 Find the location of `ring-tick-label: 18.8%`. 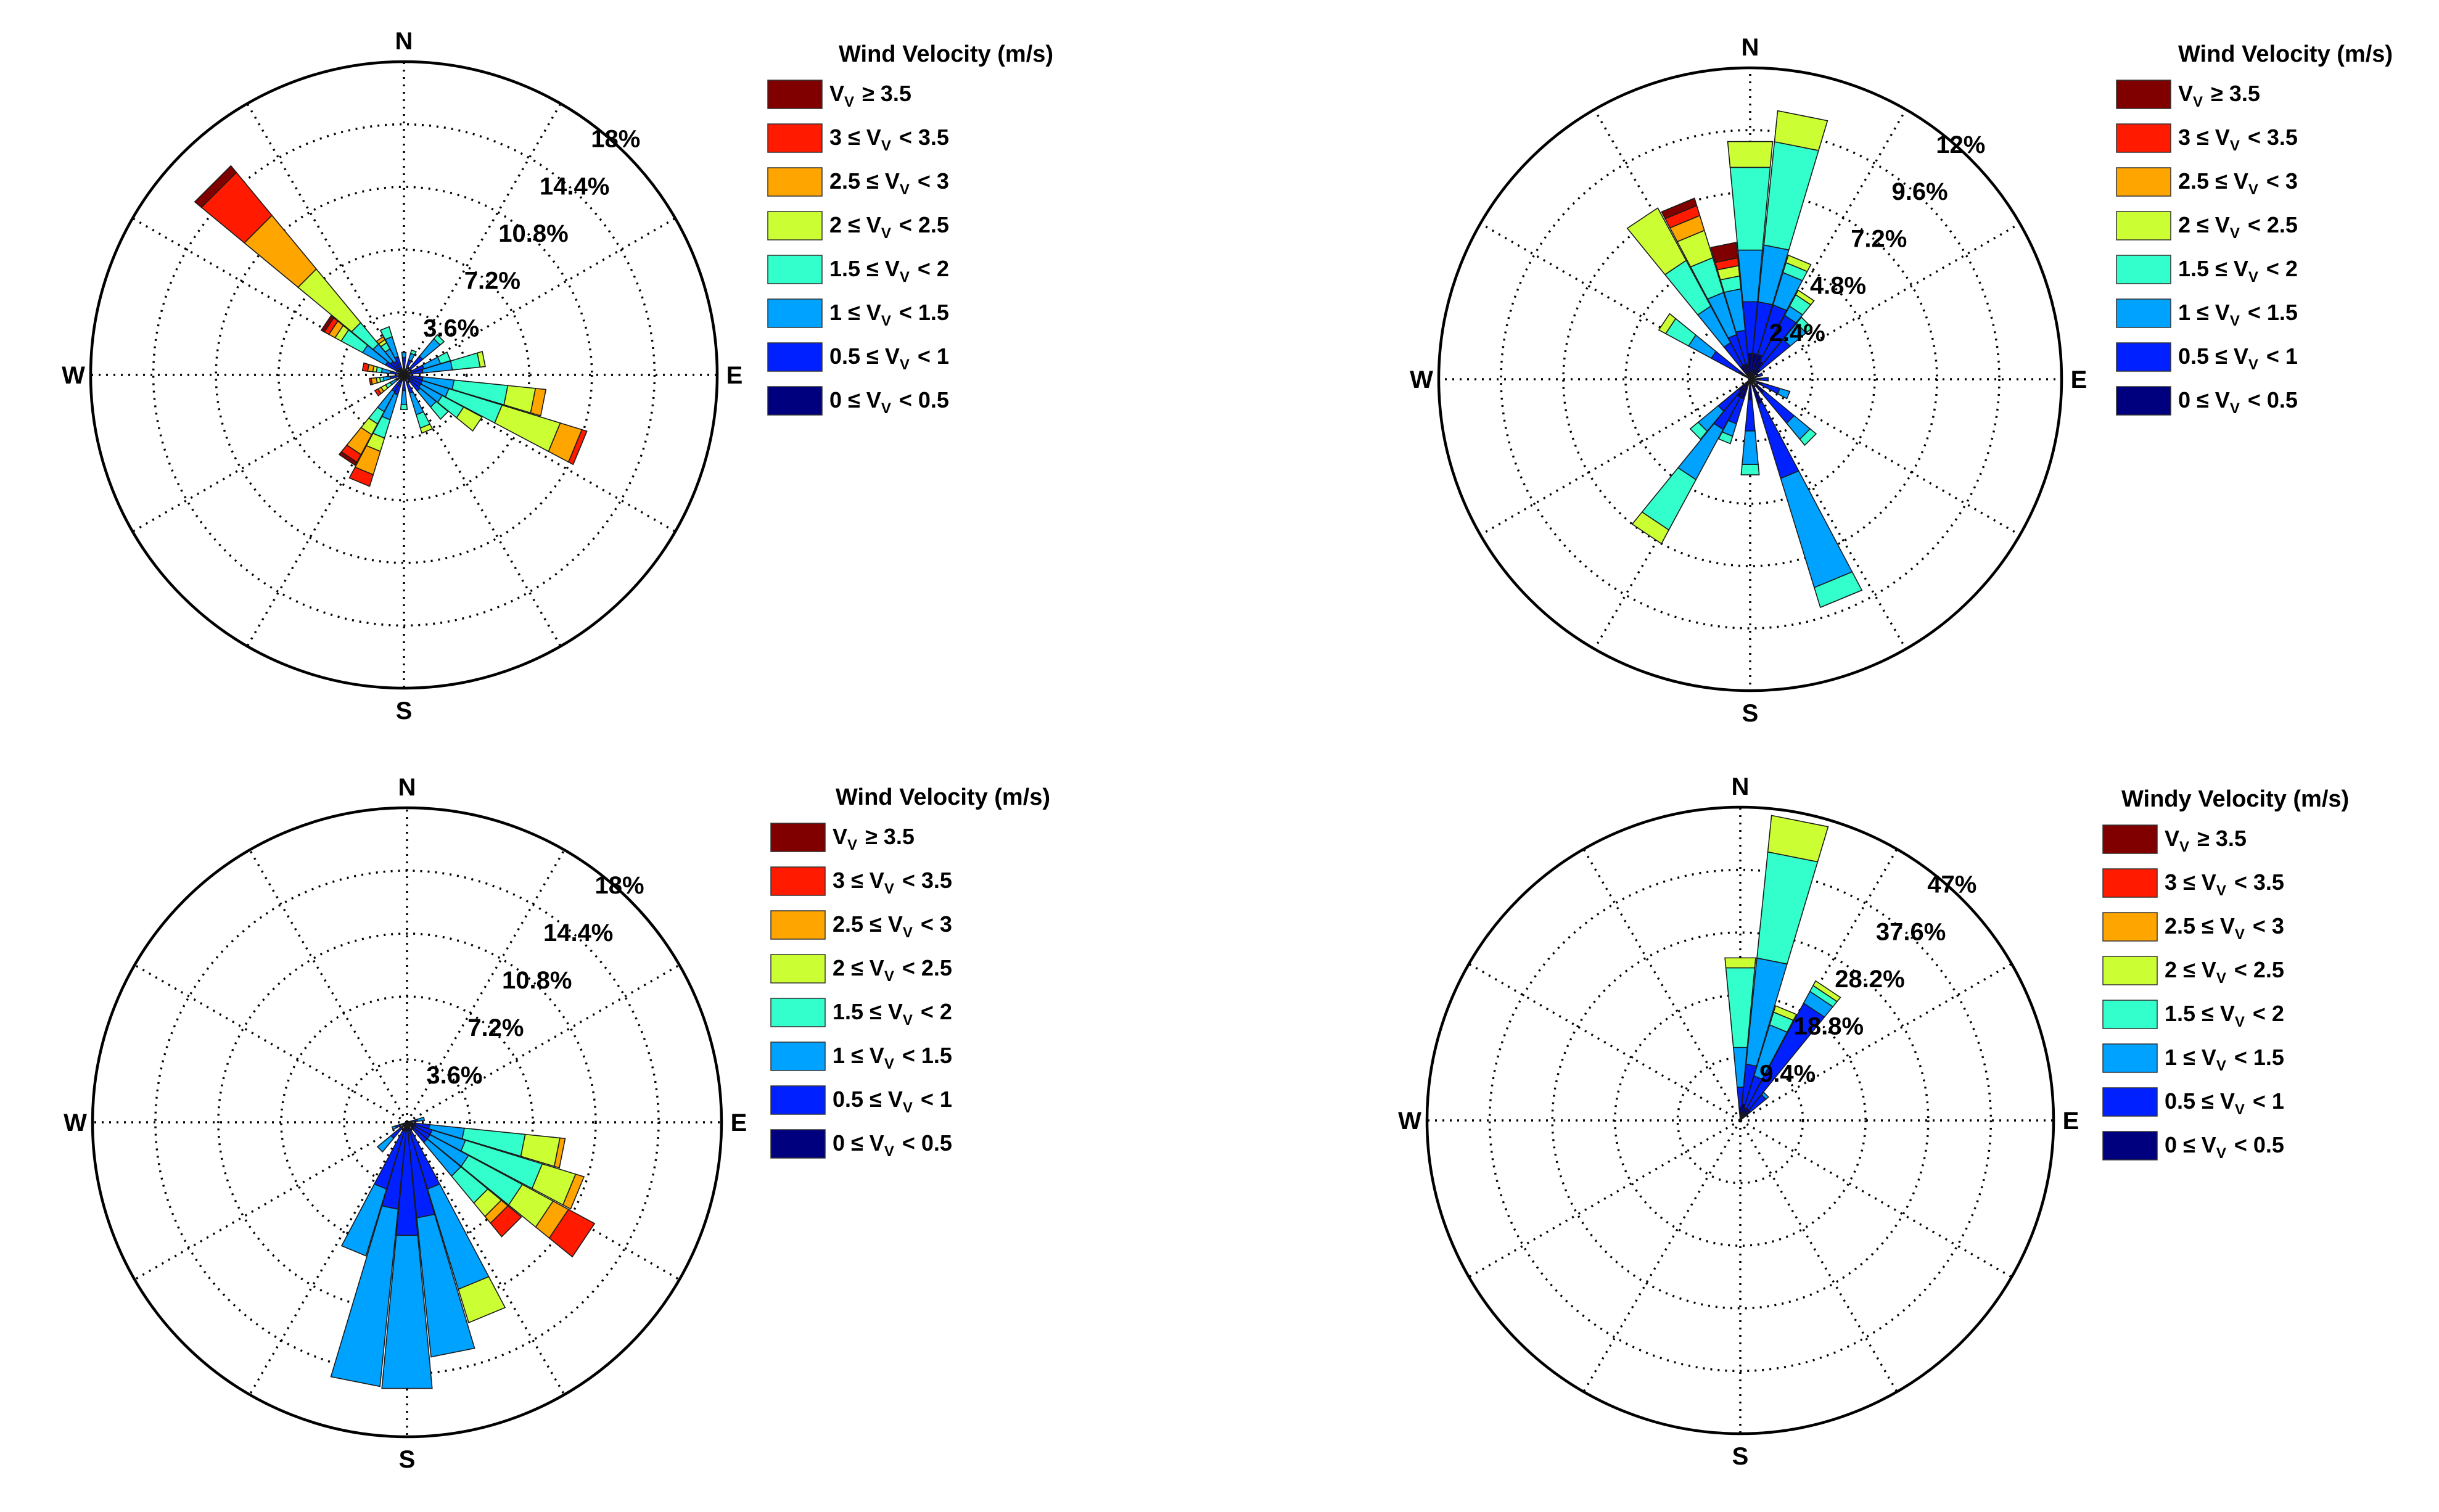

ring-tick-label: 18.8% is located at coordinates (1829, 1026).